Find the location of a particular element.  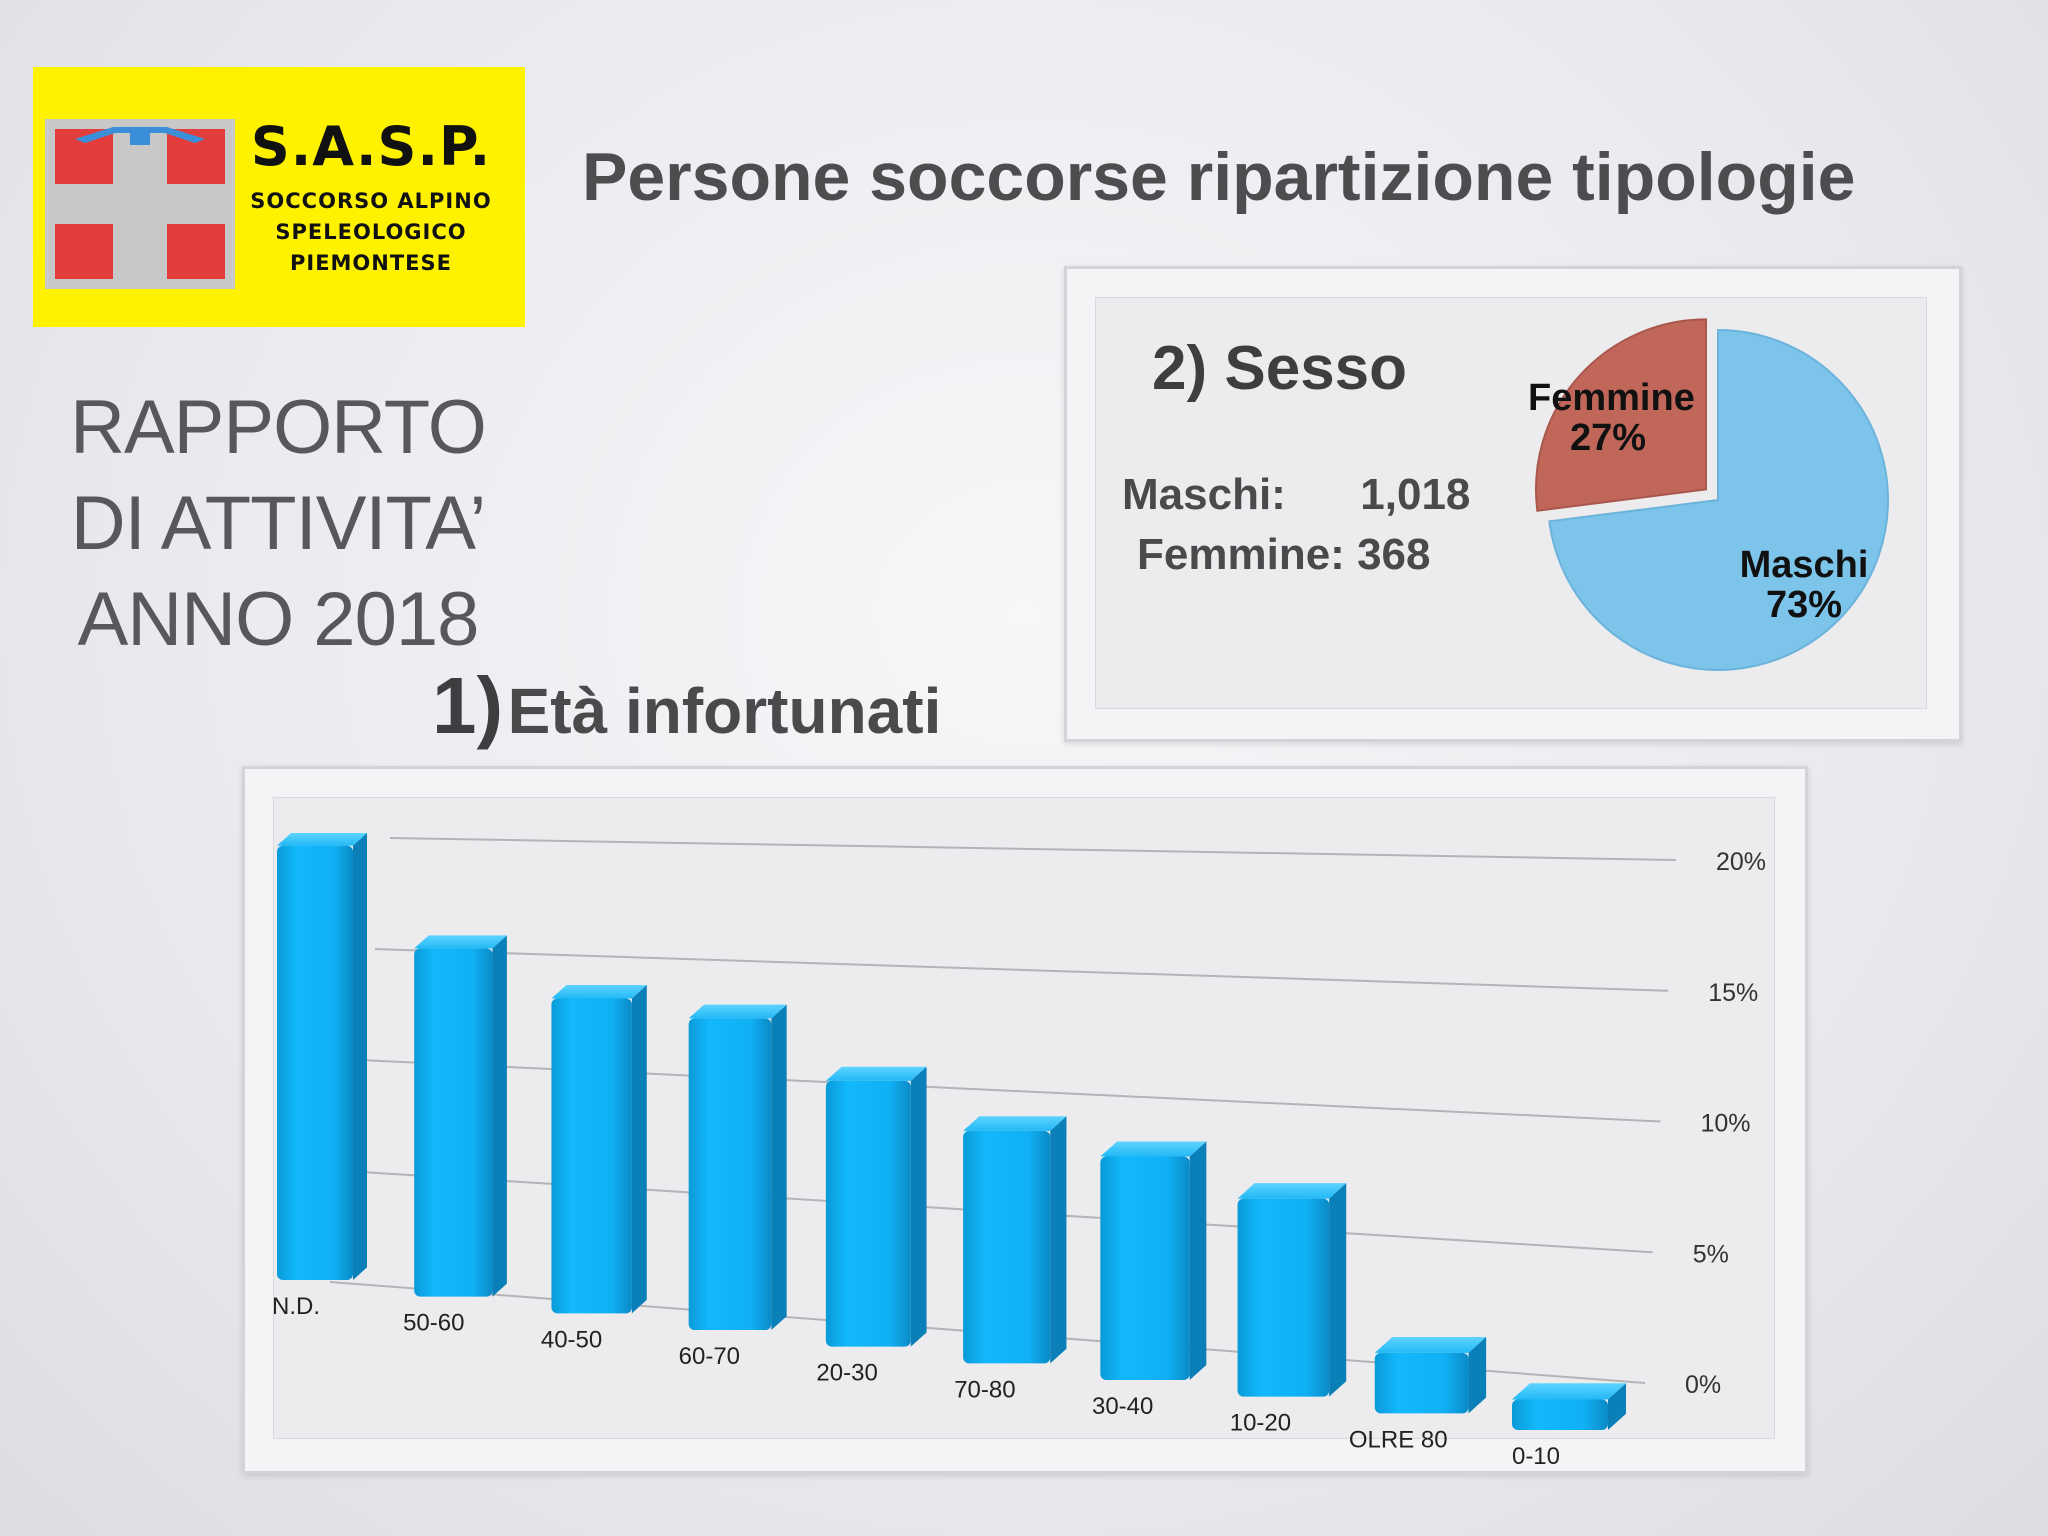

pie-label-femmine: Femmine 27% is located at coordinates (1611, 418).